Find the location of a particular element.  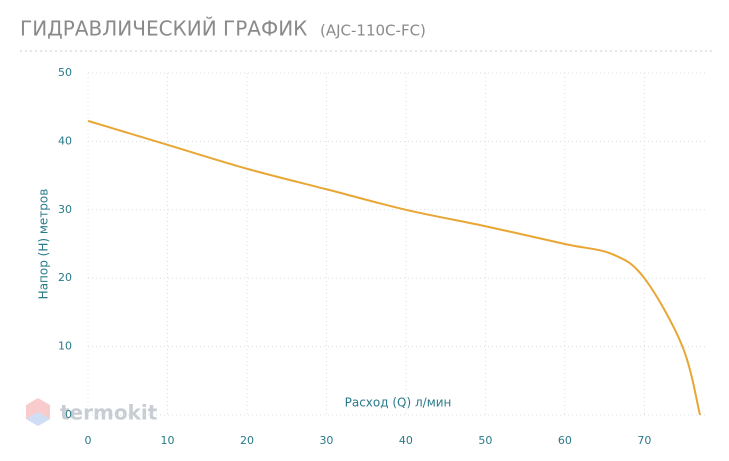

y-tick-label: 50 is located at coordinates (65, 72).